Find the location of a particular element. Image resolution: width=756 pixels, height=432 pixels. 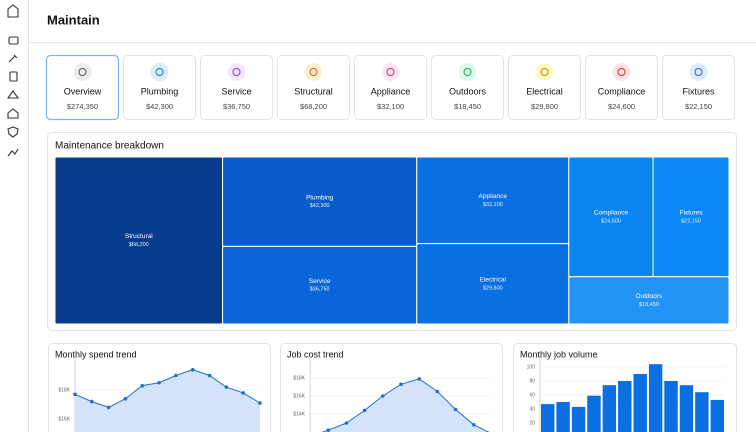

category-card: Fixtures $22,150 is located at coordinates (698, 87).